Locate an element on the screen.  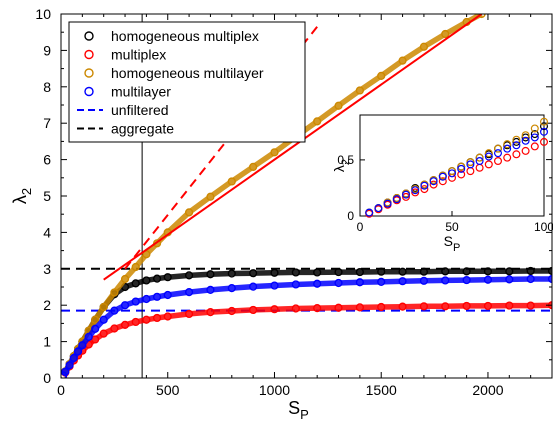
legend-label: homogeneous multilayer is located at coordinates (187, 73).